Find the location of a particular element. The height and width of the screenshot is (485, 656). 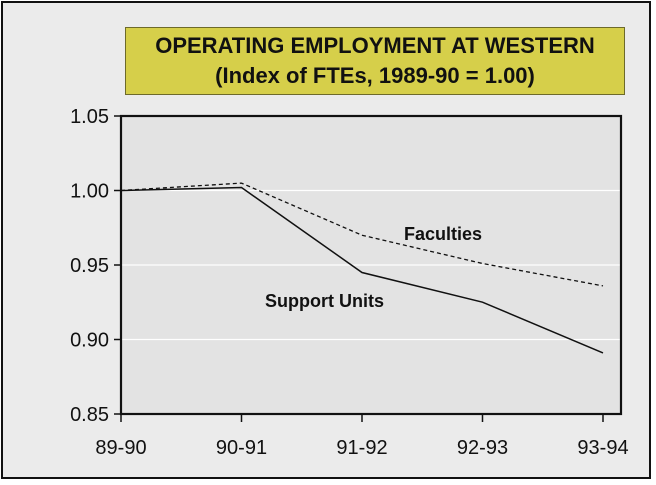

x-tick-label-3: 92-93 is located at coordinates (482, 448).